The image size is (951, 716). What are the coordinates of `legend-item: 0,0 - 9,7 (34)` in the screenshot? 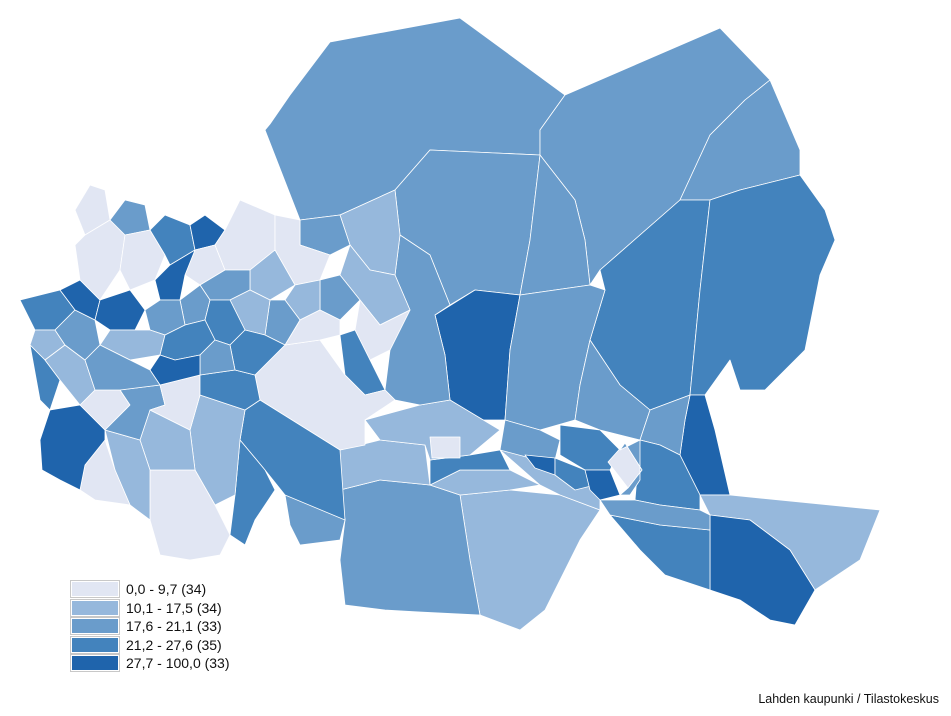 It's located at (150, 589).